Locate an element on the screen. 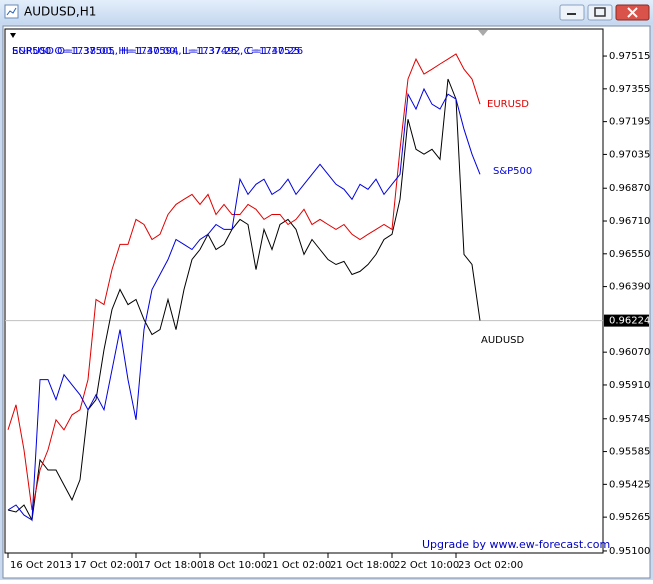 This screenshot has width=653, height=584. x-tick-label: 18 Oct 10:00 is located at coordinates (234, 565).